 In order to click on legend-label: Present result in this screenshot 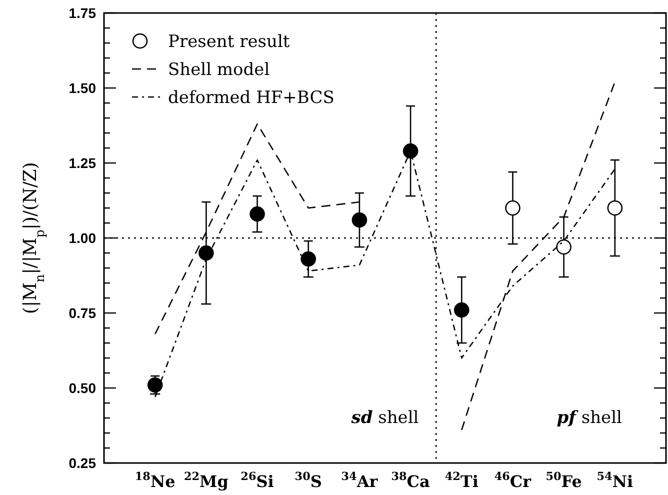, I will do `click(229, 42)`.